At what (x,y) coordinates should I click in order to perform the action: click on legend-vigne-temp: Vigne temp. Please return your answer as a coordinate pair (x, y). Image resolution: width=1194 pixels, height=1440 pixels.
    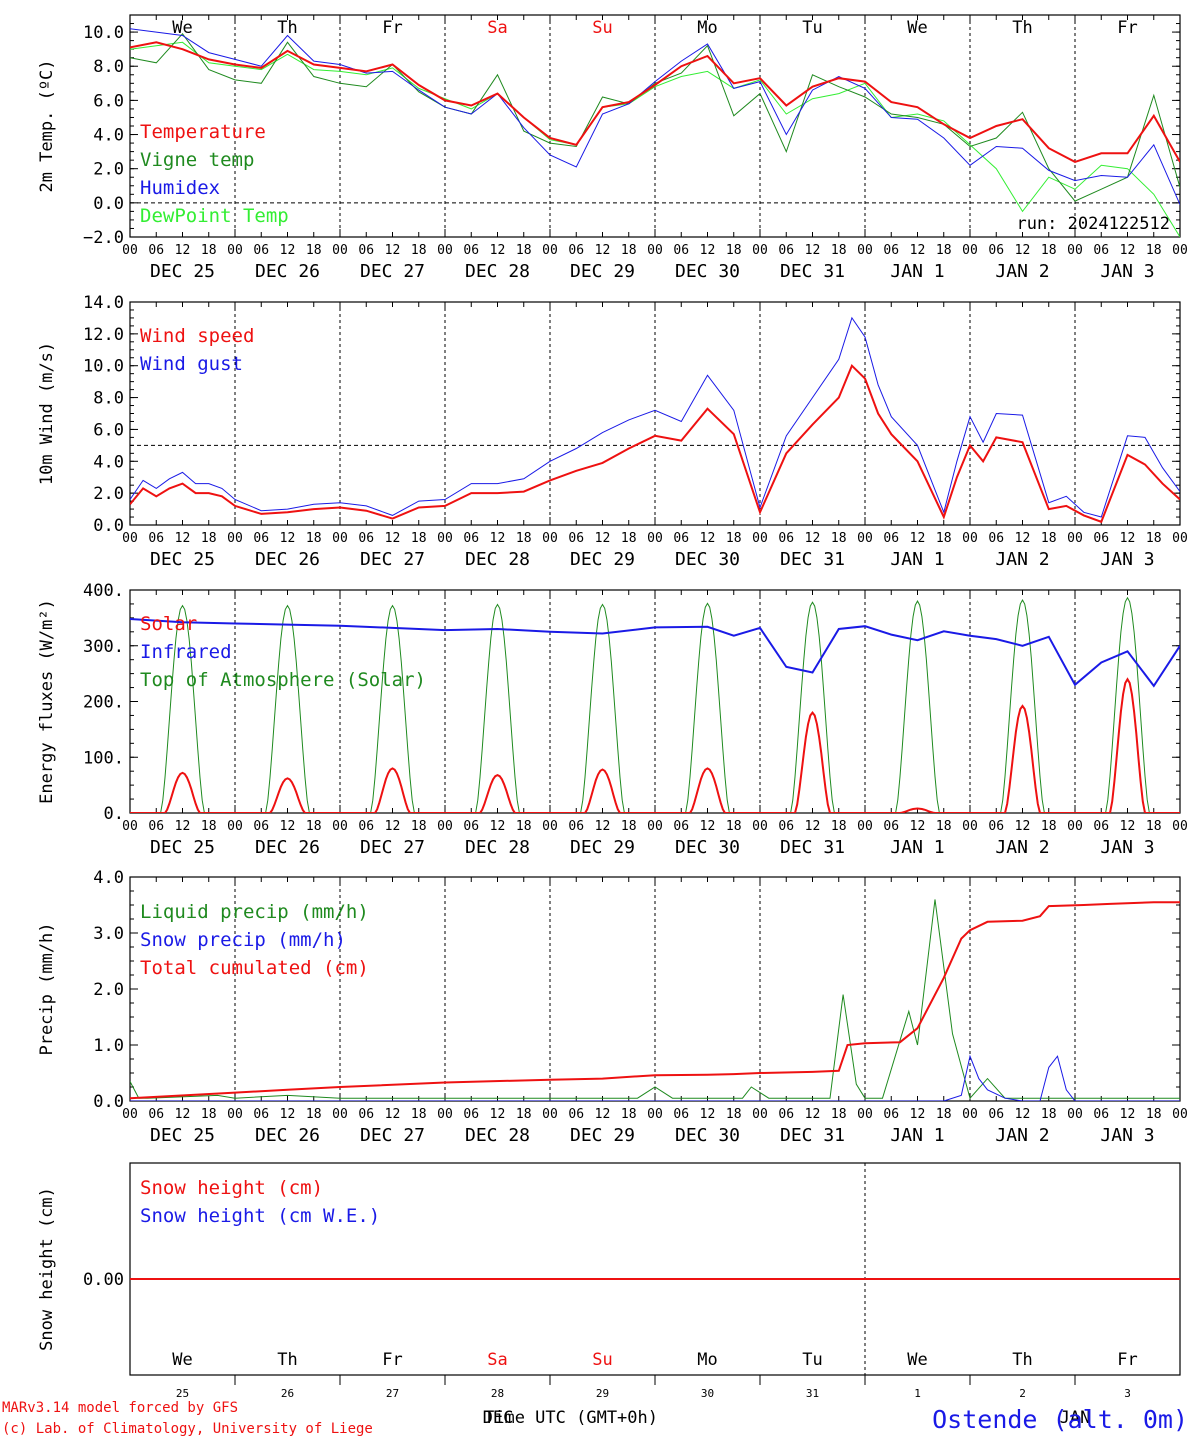
    Looking at the image, I should click on (197, 160).